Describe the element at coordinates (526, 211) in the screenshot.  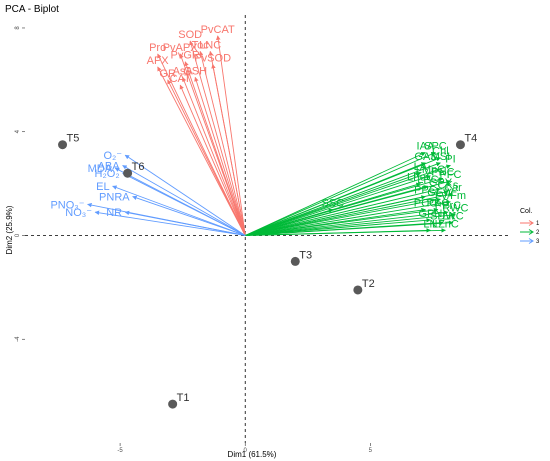
I see `legend-title: Col.` at that location.